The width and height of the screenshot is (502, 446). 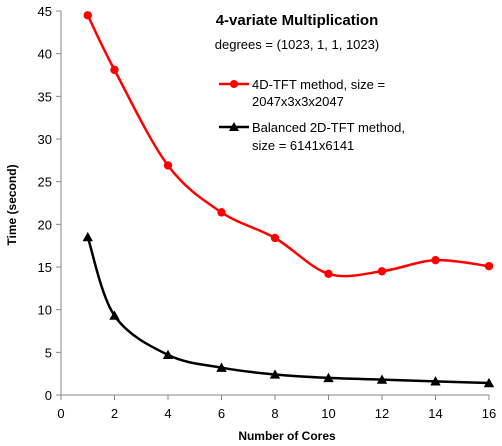 I want to click on x-tick-label: 4, so click(x=167, y=413).